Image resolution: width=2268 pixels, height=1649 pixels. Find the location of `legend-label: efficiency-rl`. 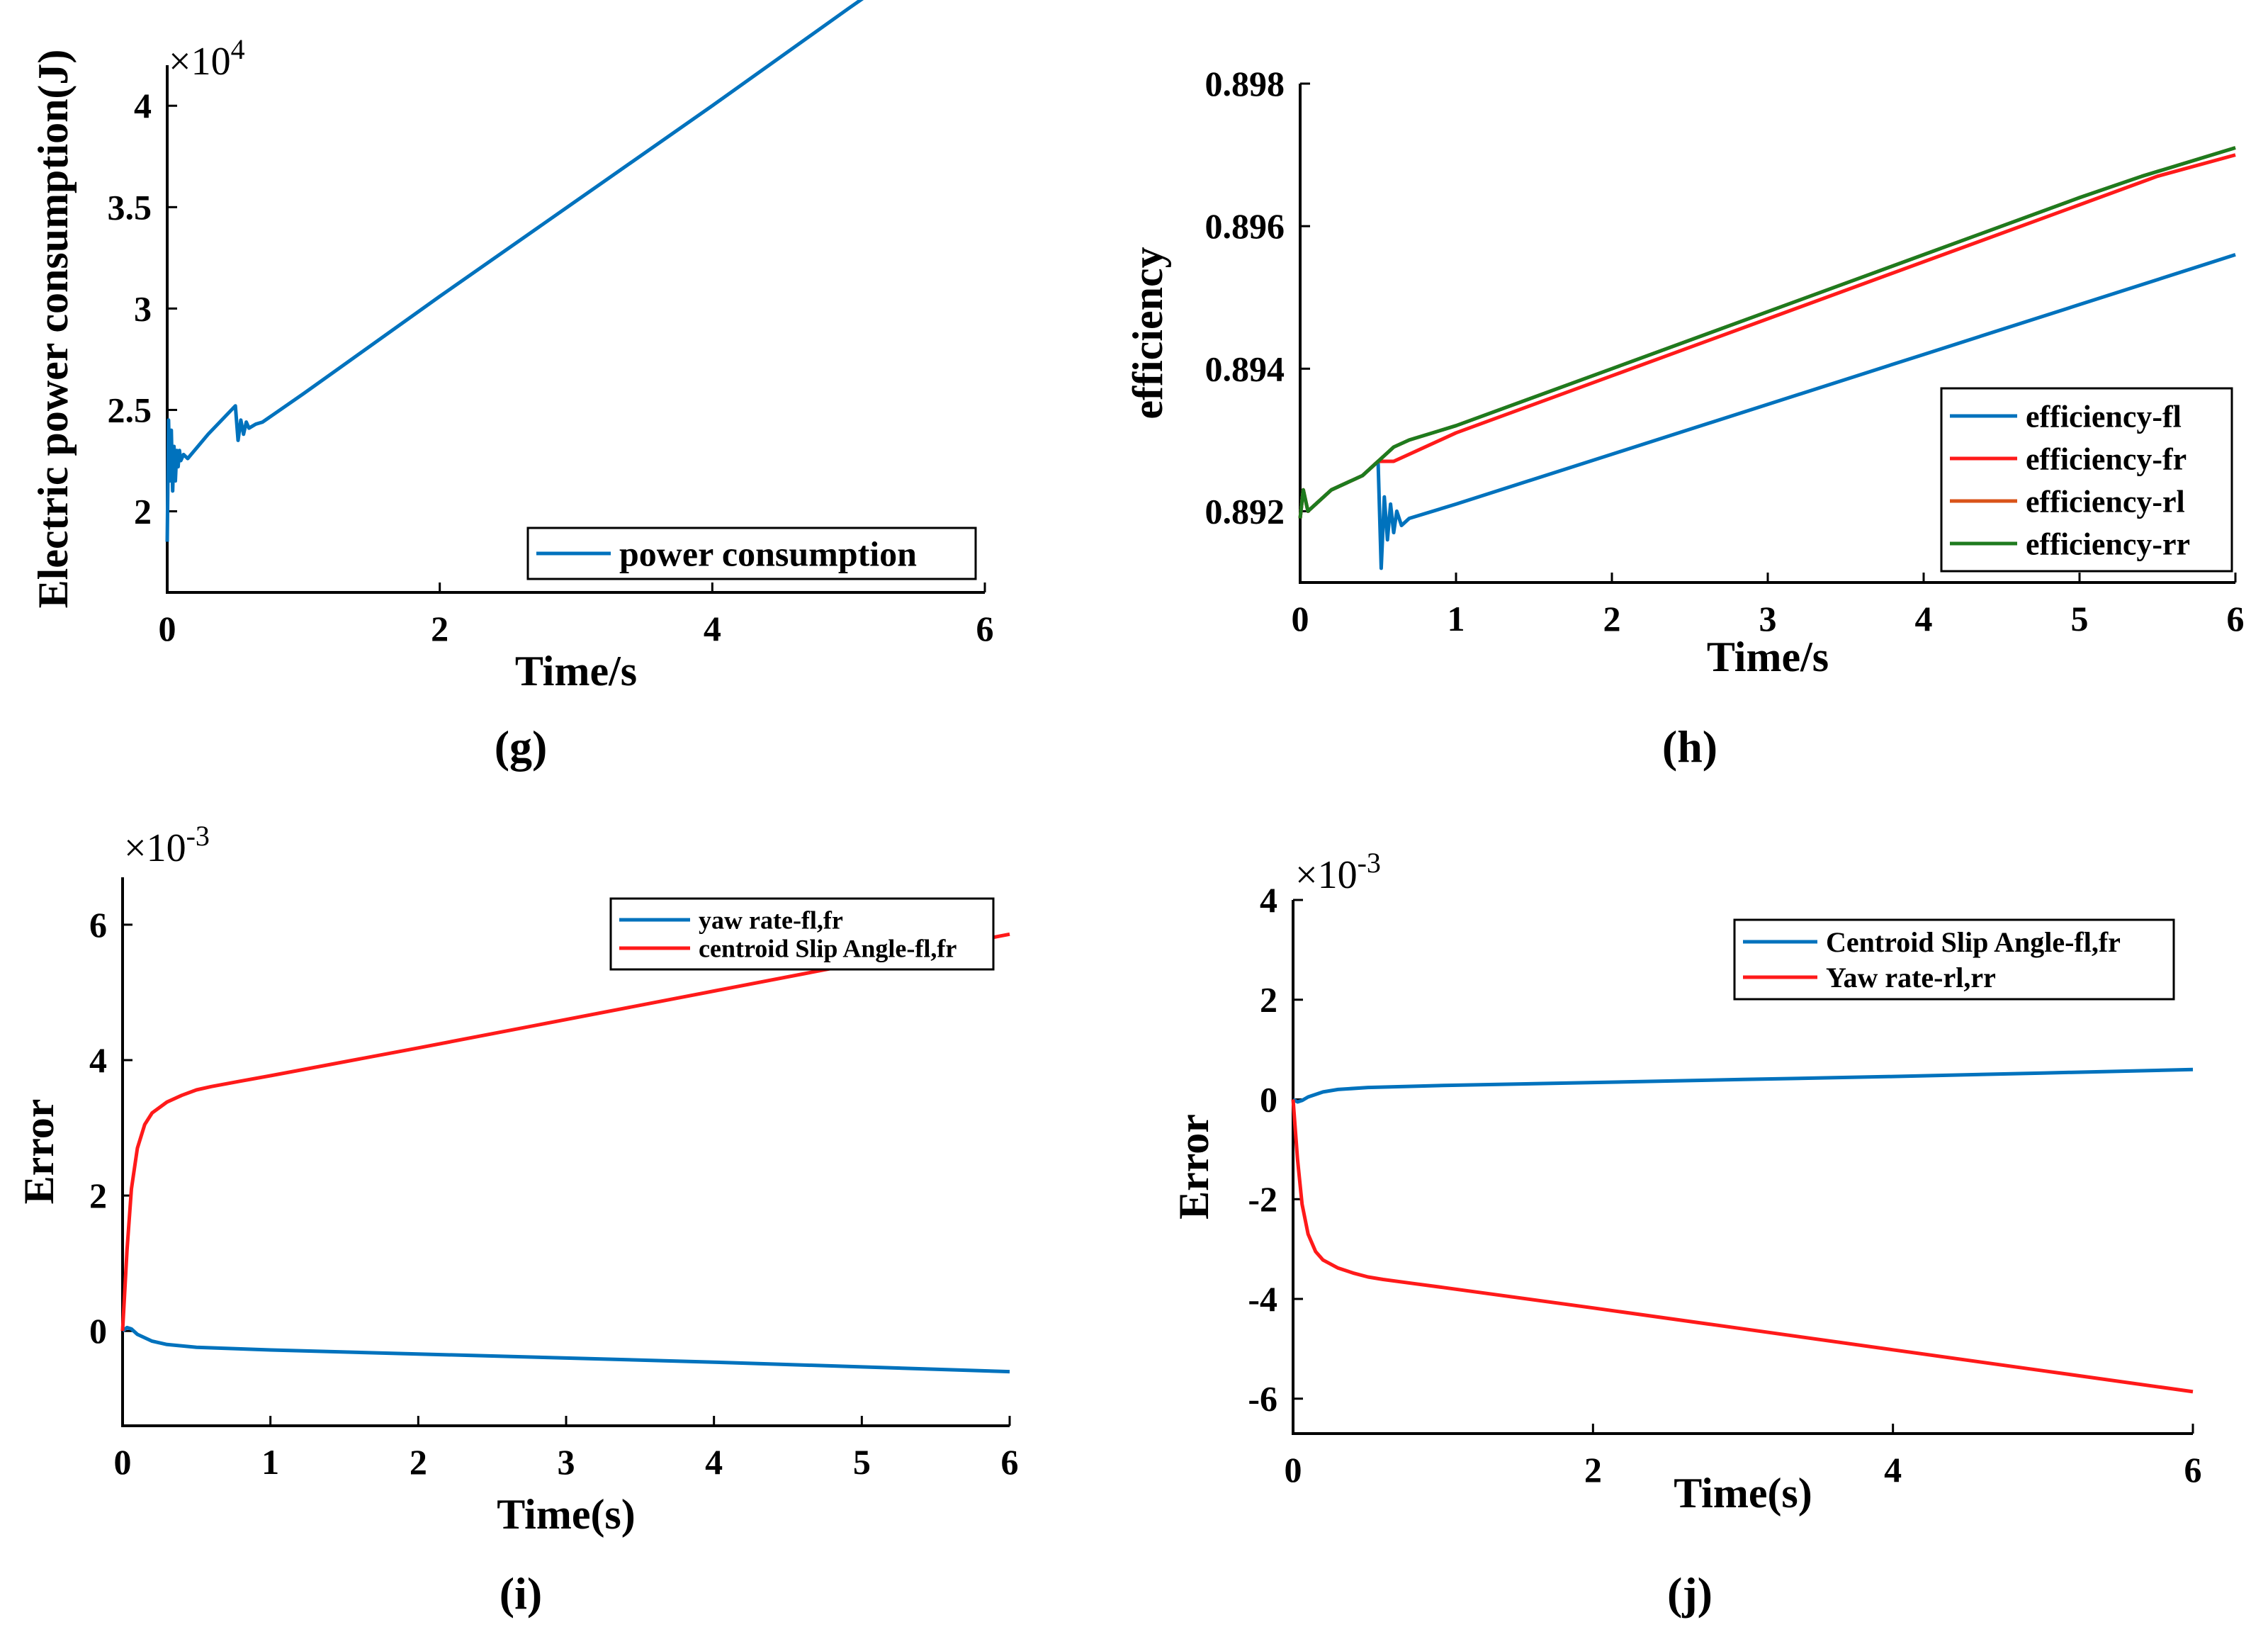

legend-label: efficiency-rl is located at coordinates (2105, 501).